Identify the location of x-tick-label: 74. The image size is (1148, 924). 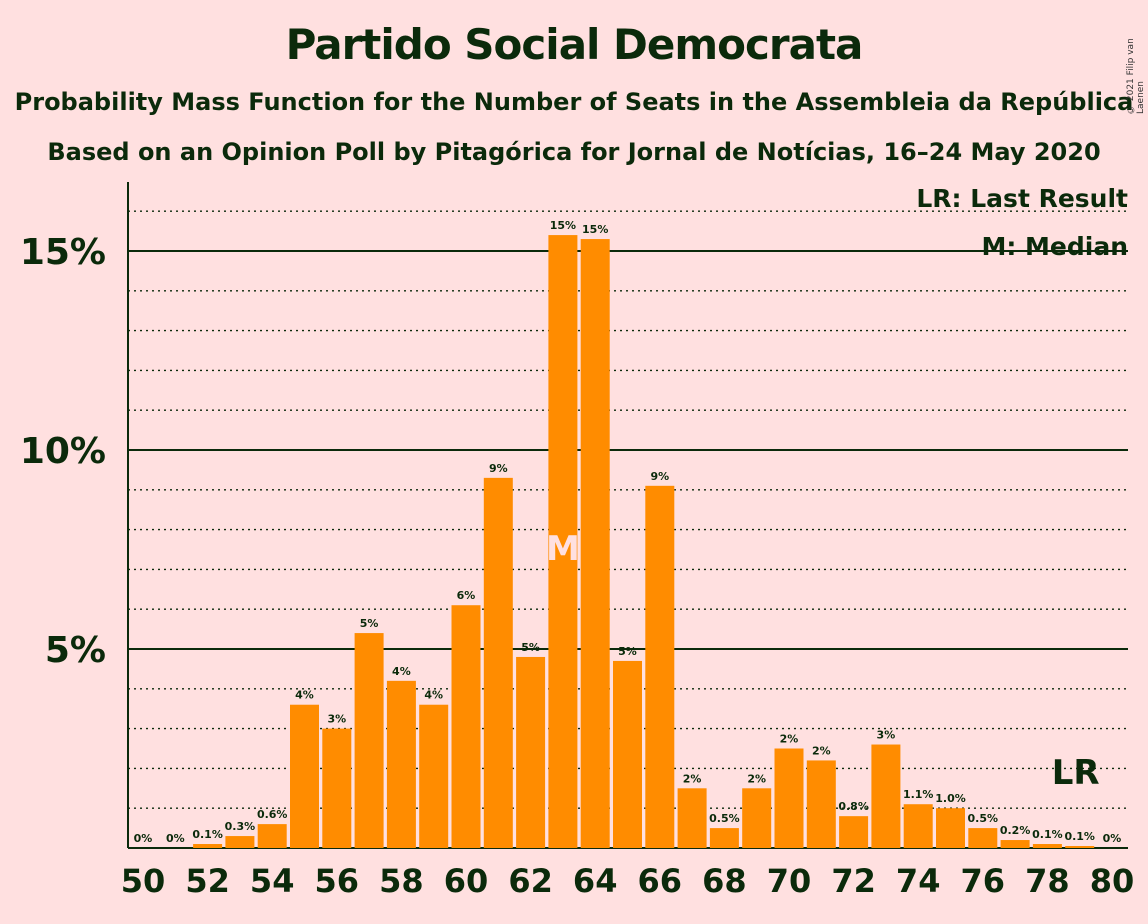
(918, 881).